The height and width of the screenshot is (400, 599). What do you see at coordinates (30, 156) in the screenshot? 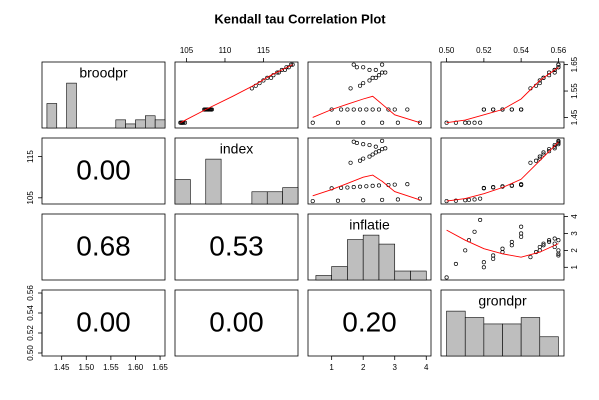
I see `y-tick-label: 115` at bounding box center [30, 156].